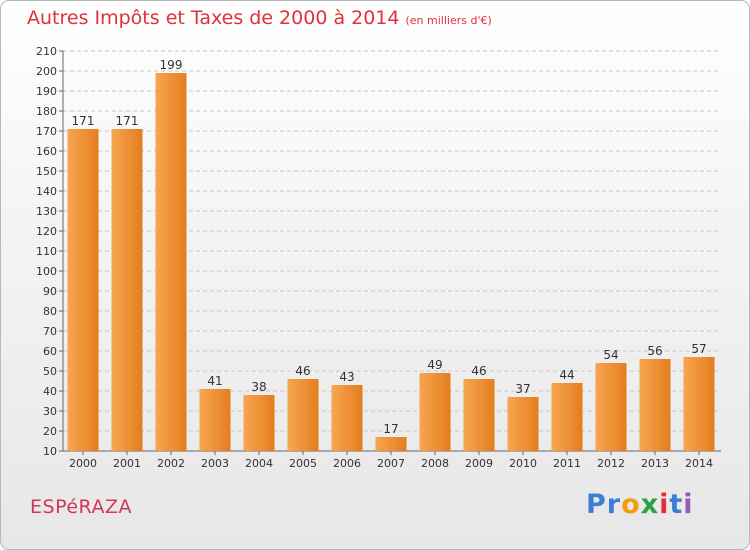 This screenshot has height=550, width=750. Describe the element at coordinates (654, 351) in the screenshot. I see `value-label: 56` at that location.